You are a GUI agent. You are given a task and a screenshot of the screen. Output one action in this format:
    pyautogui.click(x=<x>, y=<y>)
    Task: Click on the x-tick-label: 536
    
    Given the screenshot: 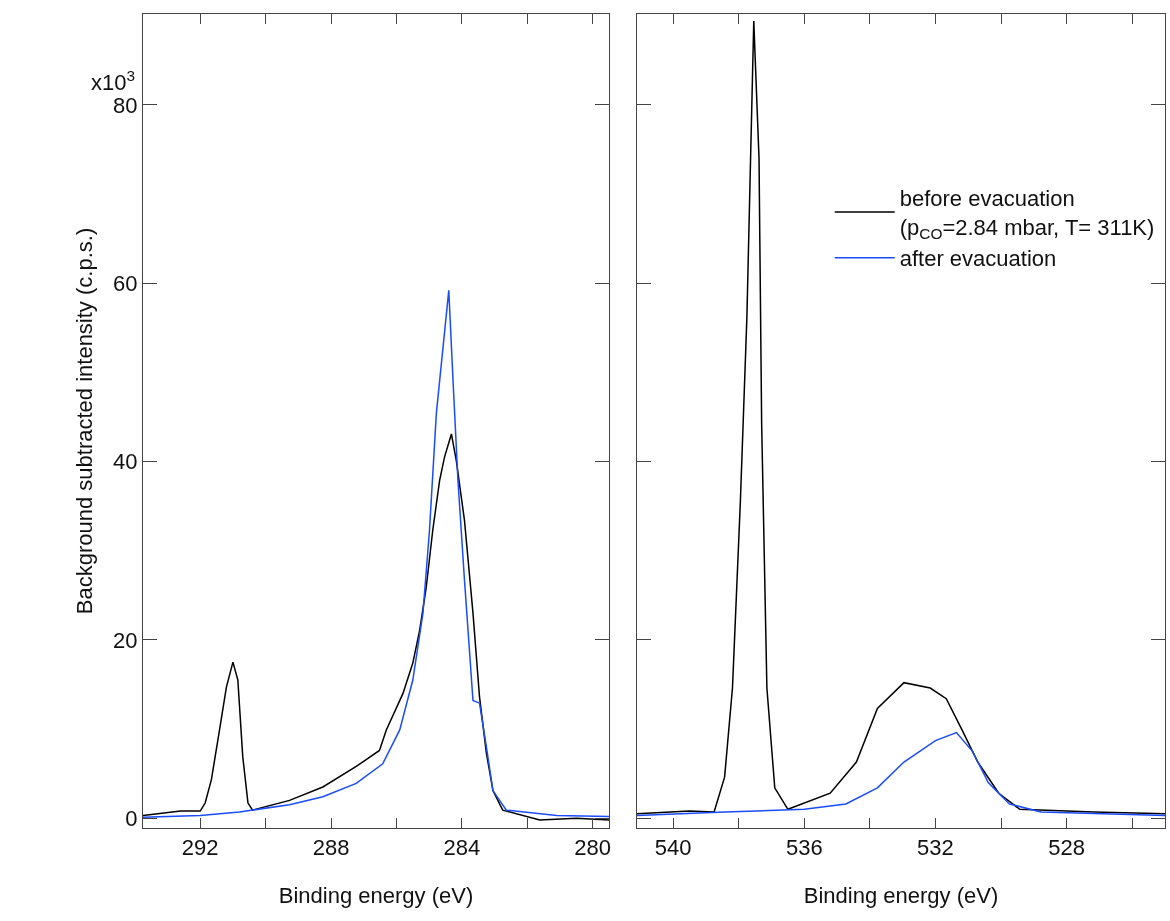 What is the action you would take?
    pyautogui.click(x=804, y=848)
    